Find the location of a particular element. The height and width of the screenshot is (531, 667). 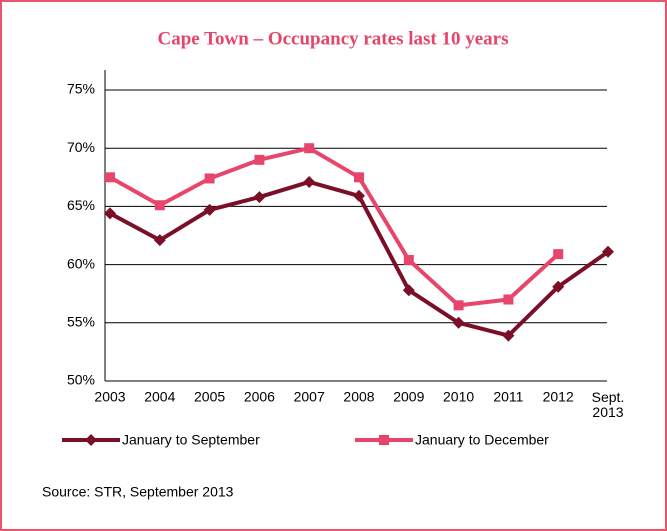

x-tick-label: 2012 is located at coordinates (558, 397).